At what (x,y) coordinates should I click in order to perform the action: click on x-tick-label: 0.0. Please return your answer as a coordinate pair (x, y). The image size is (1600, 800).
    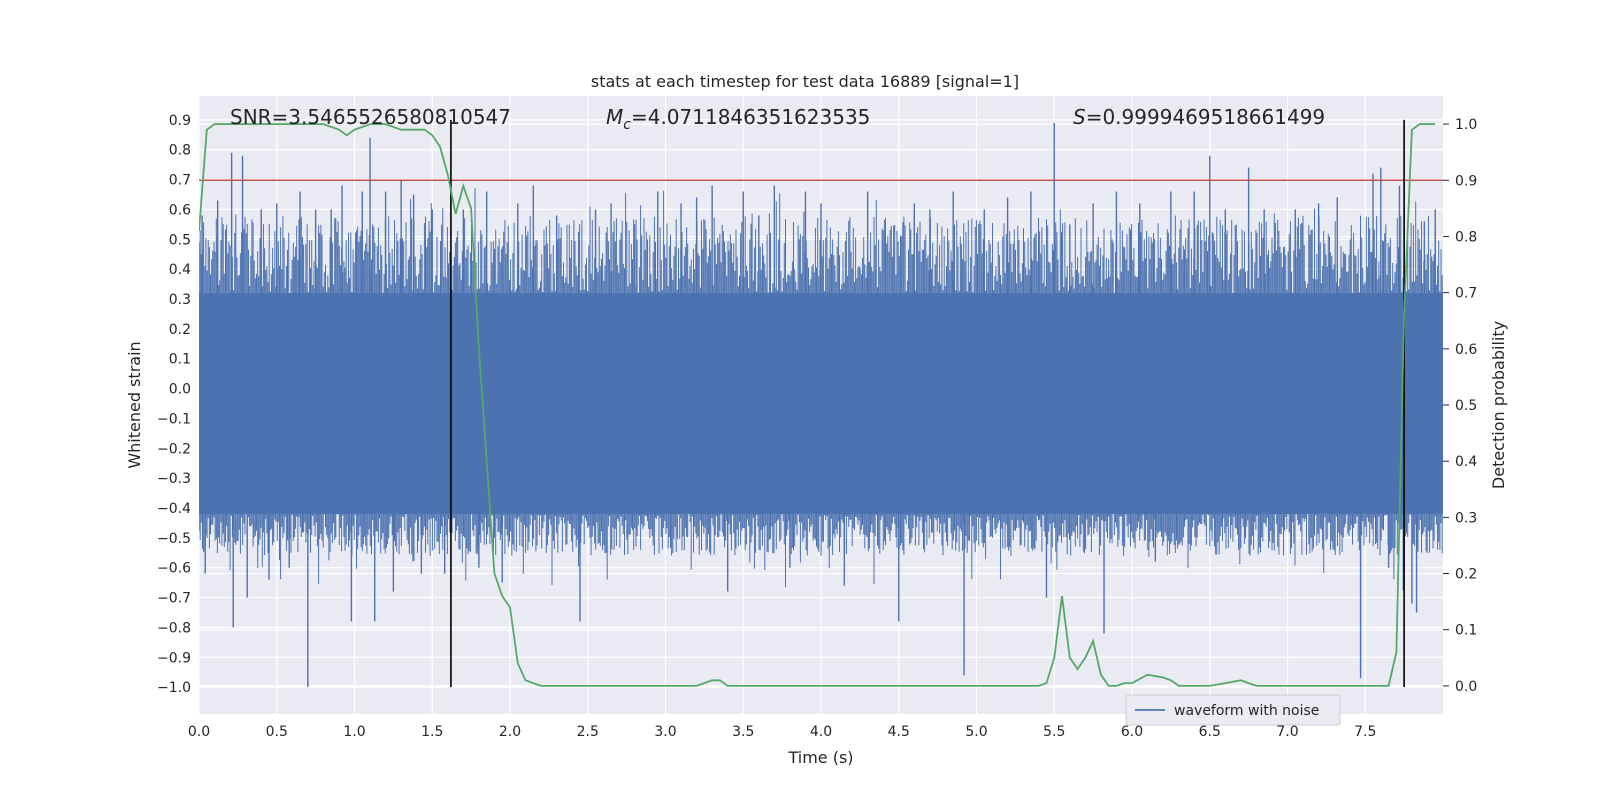
    Looking at the image, I should click on (199, 732).